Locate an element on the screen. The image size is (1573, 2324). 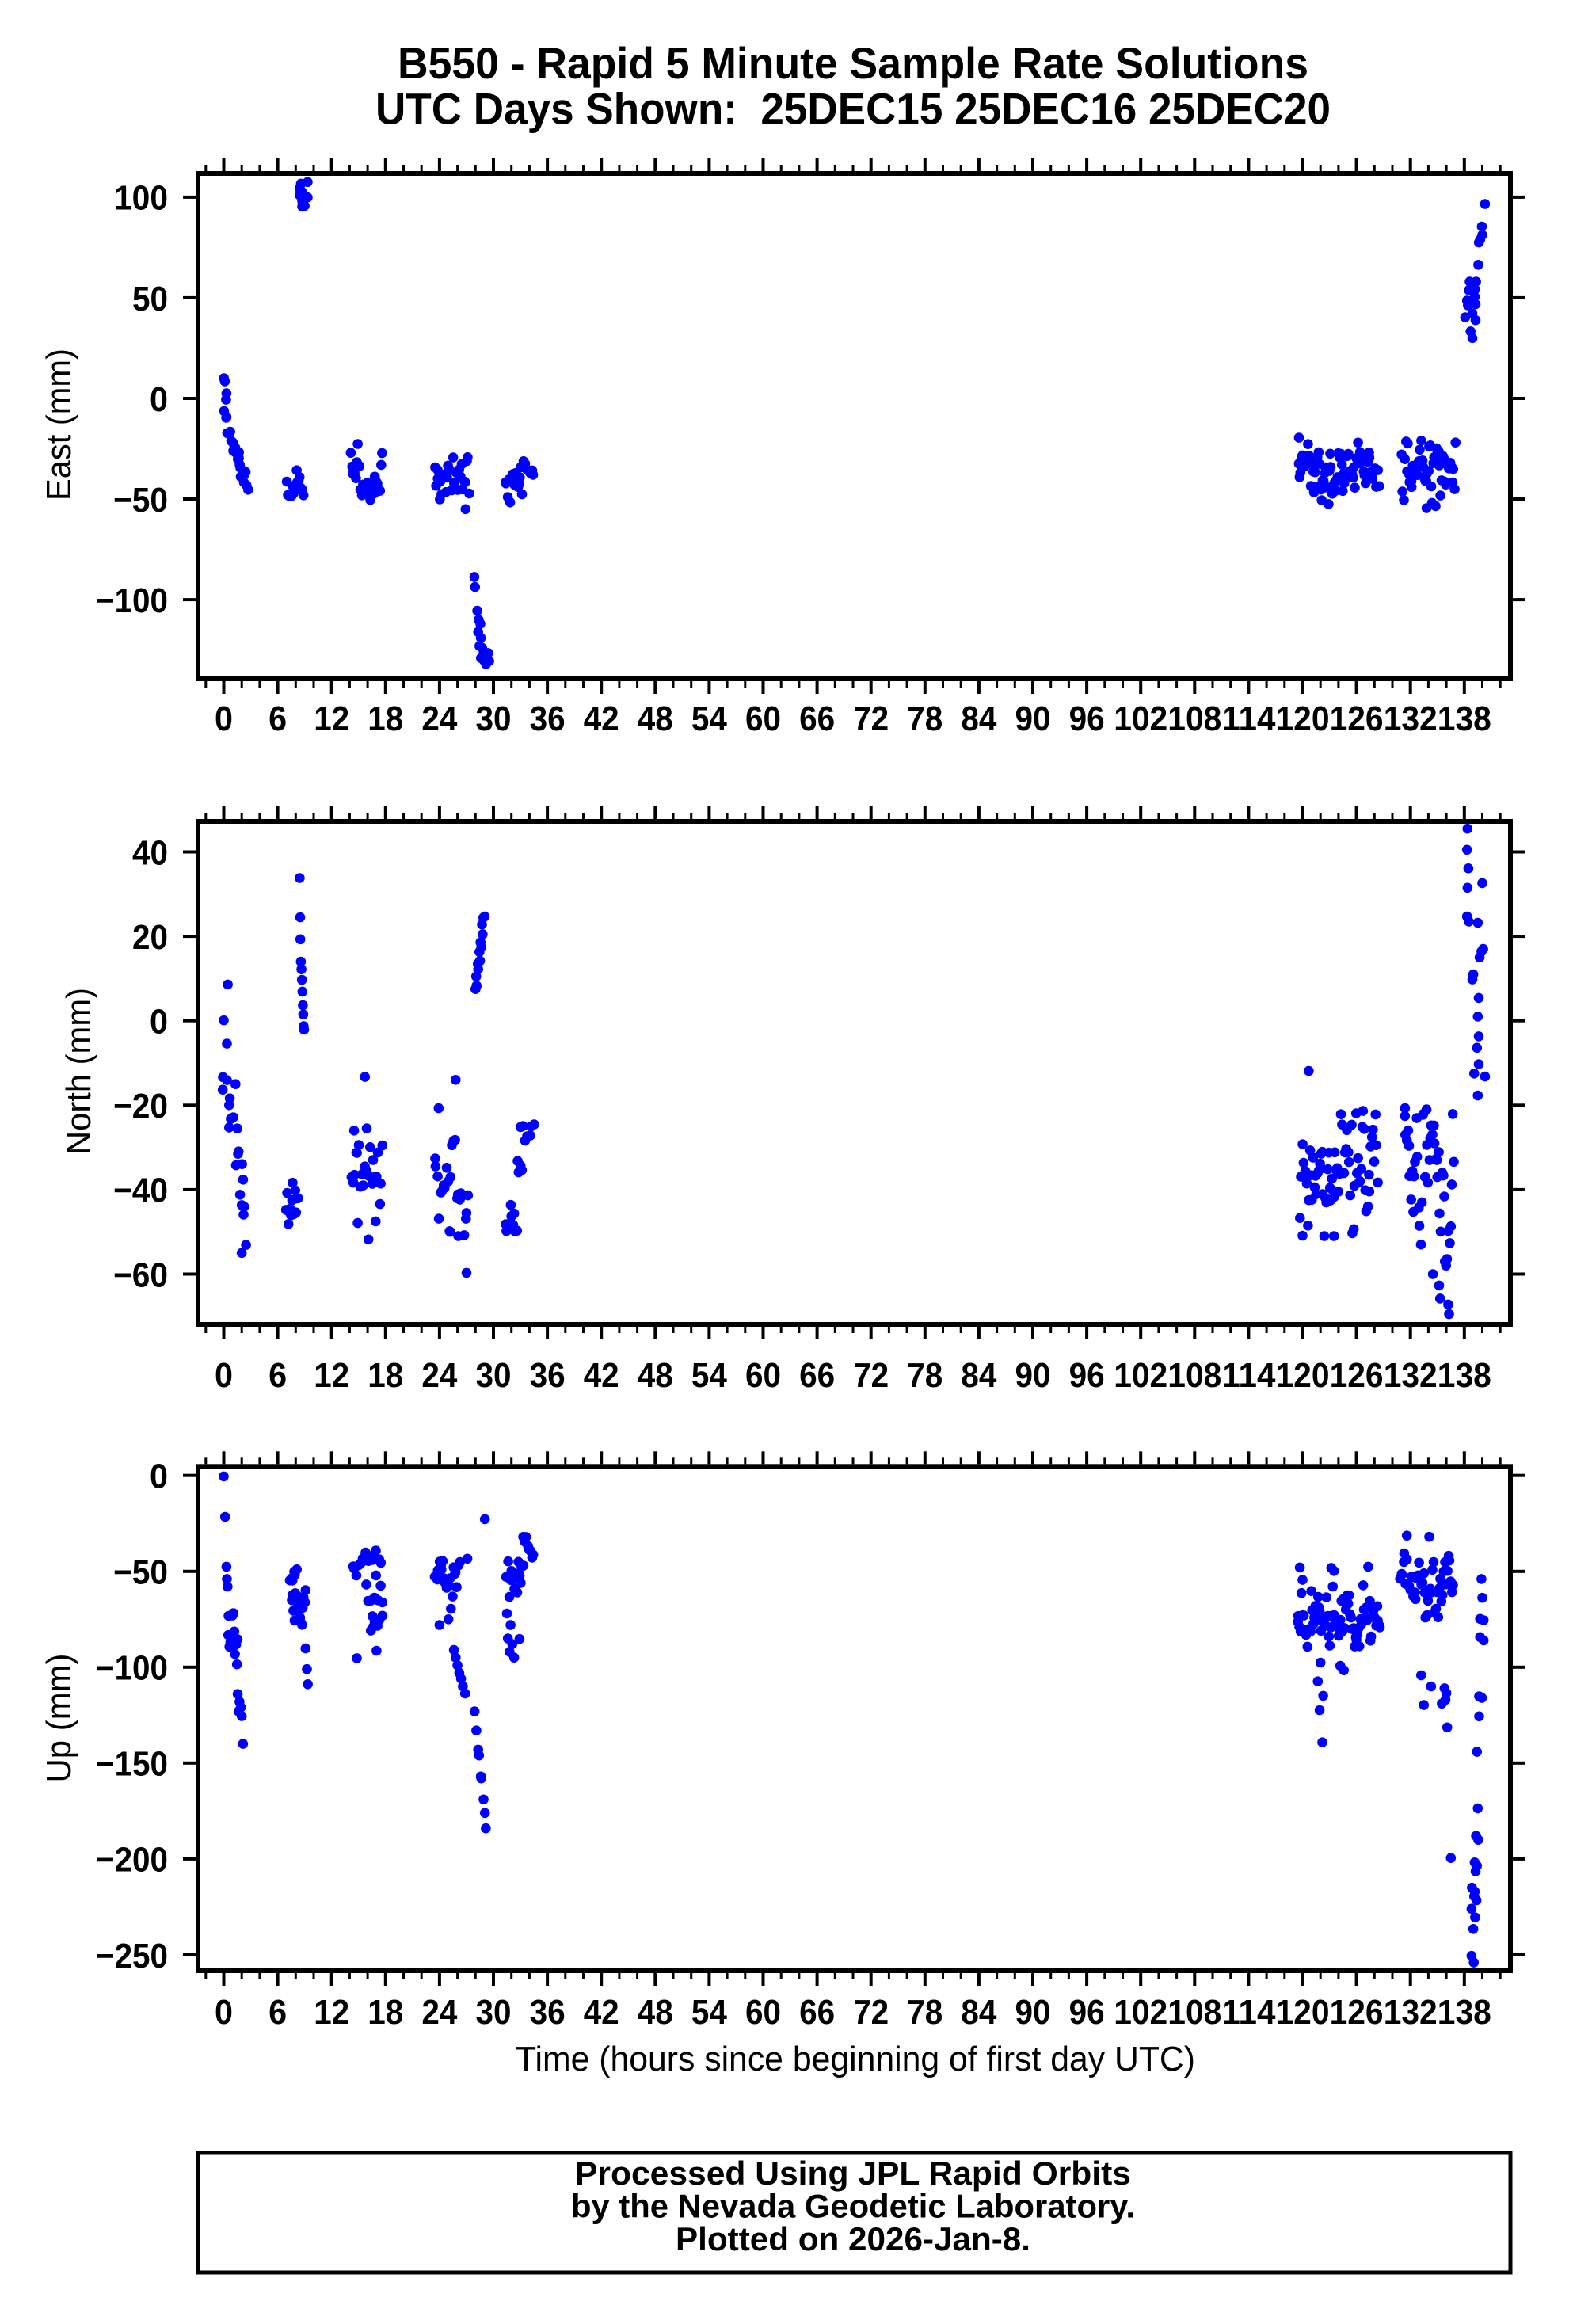
svg-text: 20 is located at coordinates (150, 937).